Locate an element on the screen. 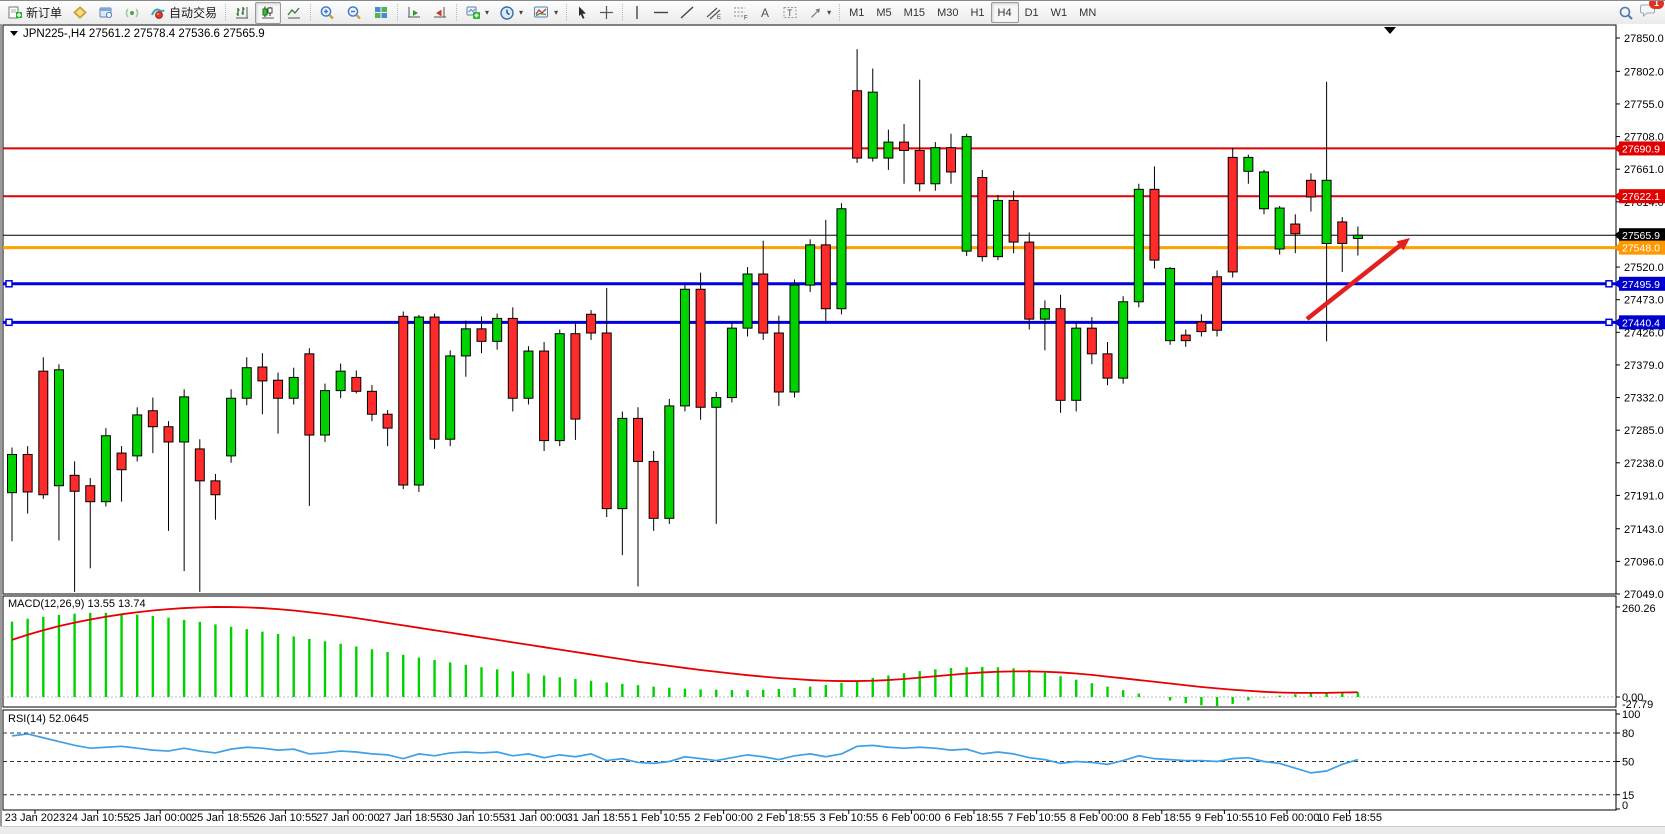 The height and width of the screenshot is (834, 1665). svg-text: 27520.0 is located at coordinates (1644, 268).